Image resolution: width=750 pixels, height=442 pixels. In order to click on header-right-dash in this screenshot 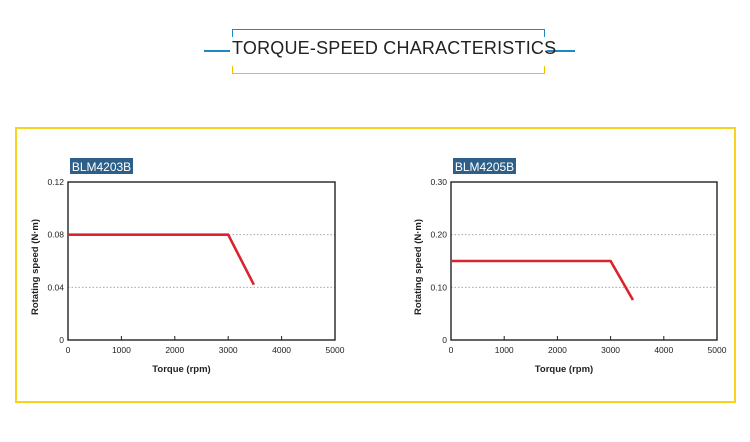, I will do `click(561, 51)`.